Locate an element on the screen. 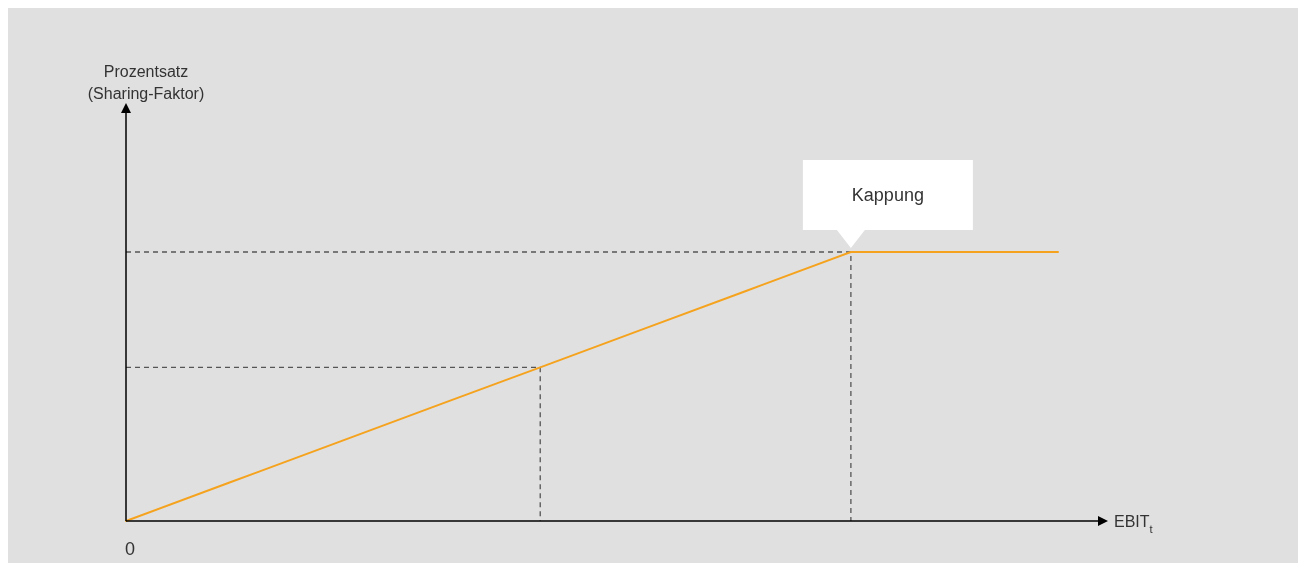  text: 0 is located at coordinates (130, 549).